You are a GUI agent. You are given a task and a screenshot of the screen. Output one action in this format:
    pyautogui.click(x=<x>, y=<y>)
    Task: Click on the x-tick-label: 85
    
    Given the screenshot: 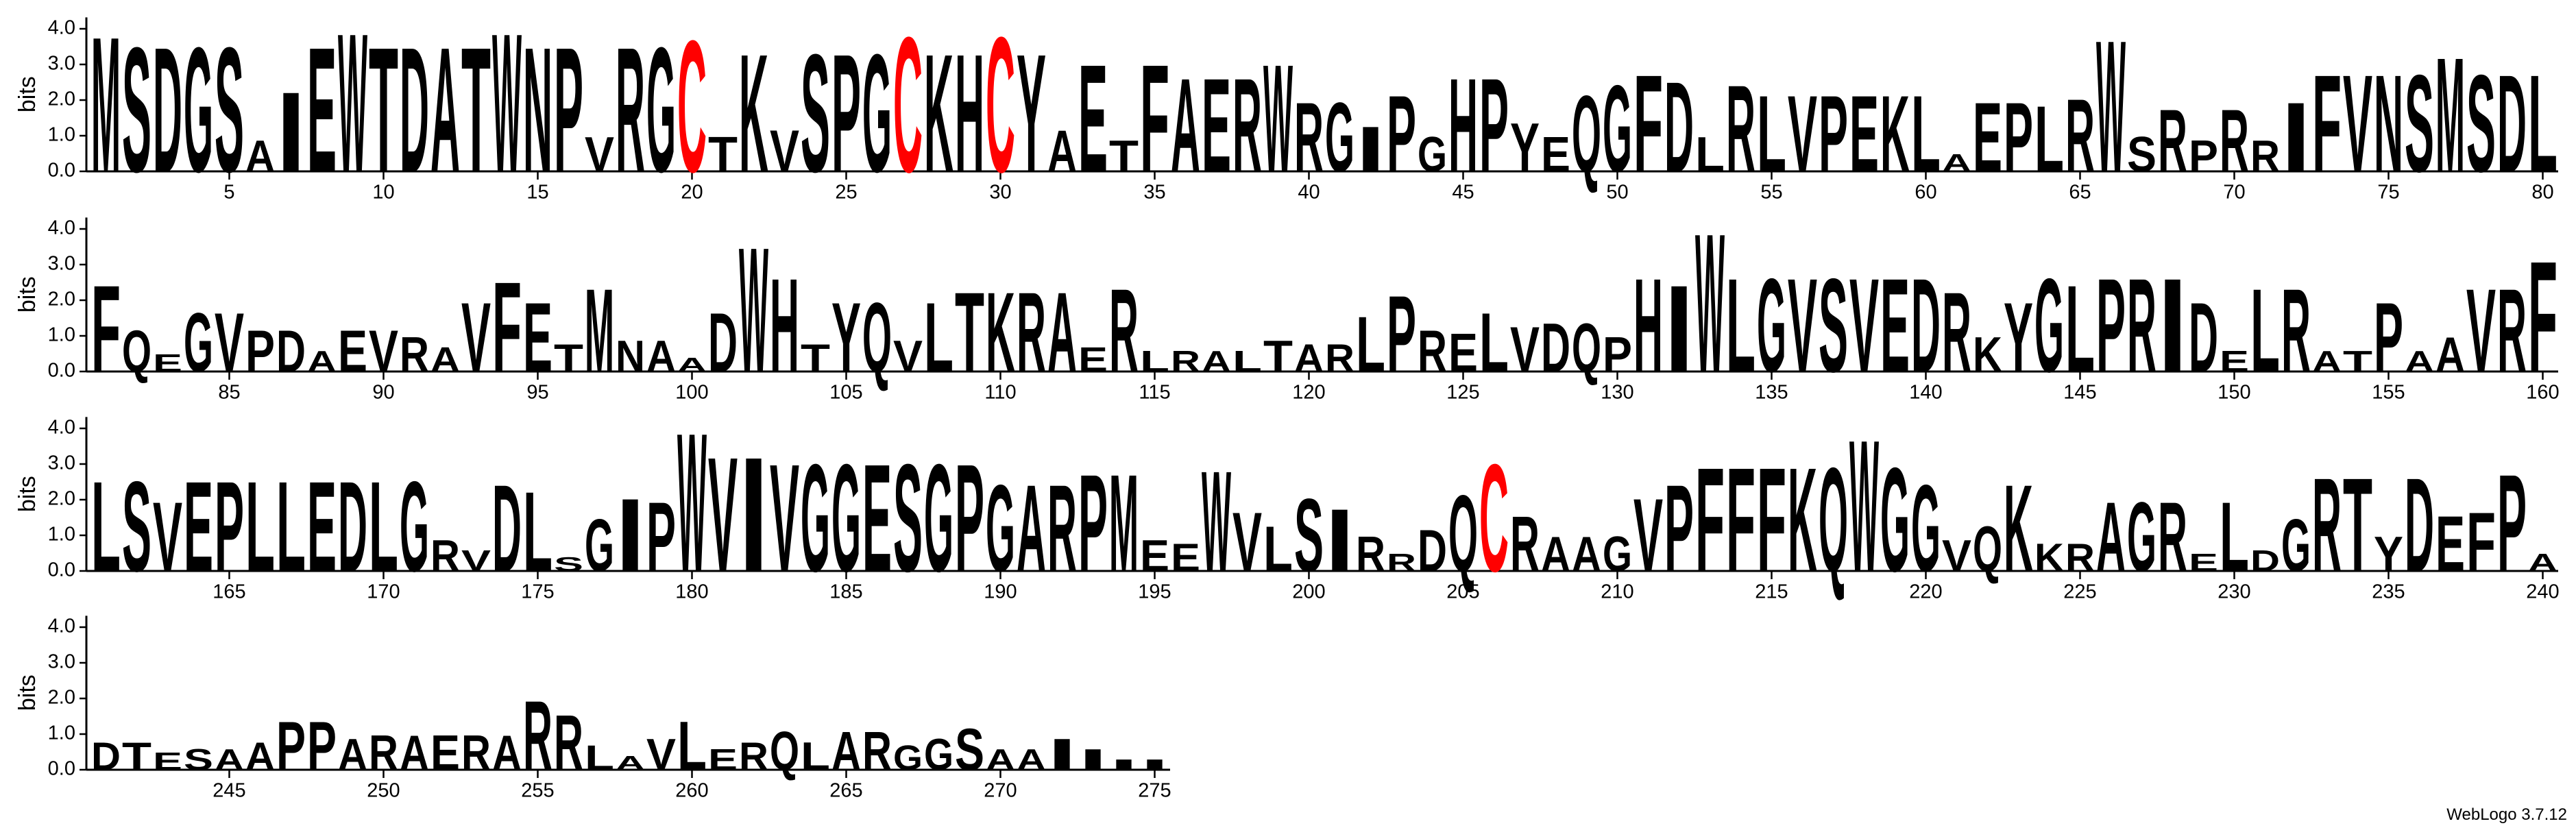 What is the action you would take?
    pyautogui.click(x=229, y=393)
    